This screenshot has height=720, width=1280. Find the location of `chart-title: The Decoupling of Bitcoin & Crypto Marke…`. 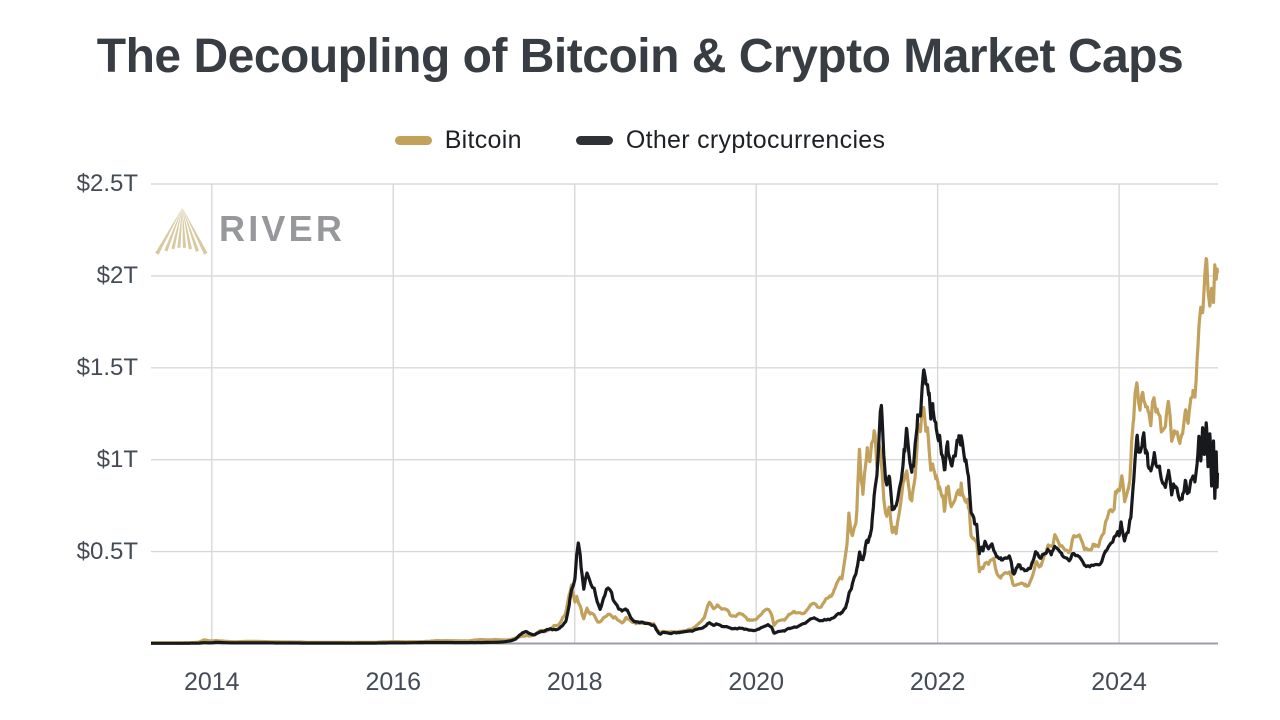

chart-title: The Decoupling of Bitcoin & Crypto Marke… is located at coordinates (640, 56).